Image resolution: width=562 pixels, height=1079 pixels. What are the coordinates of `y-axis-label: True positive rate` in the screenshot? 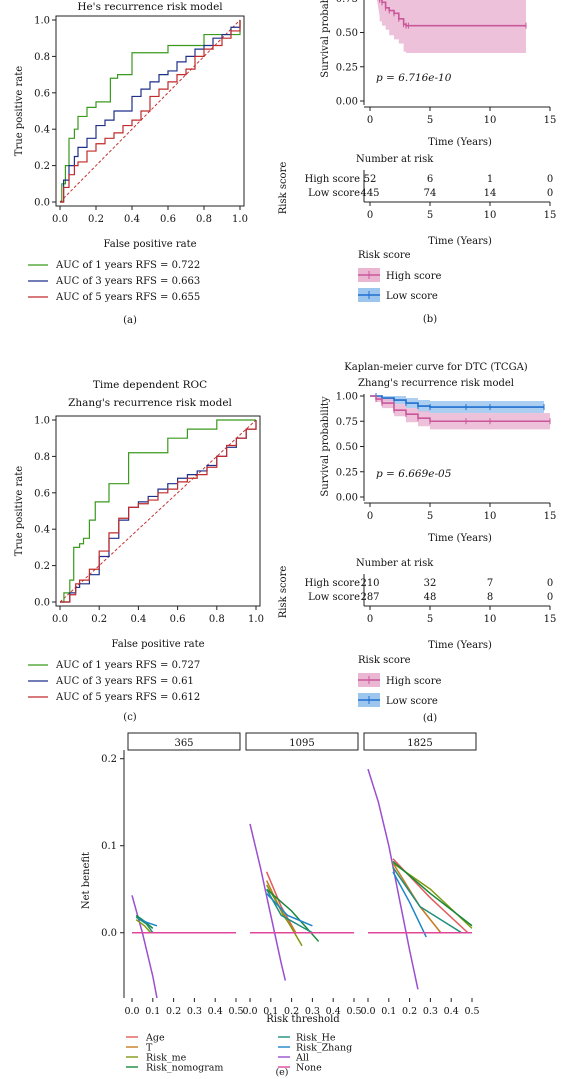 It's located at (19, 111).